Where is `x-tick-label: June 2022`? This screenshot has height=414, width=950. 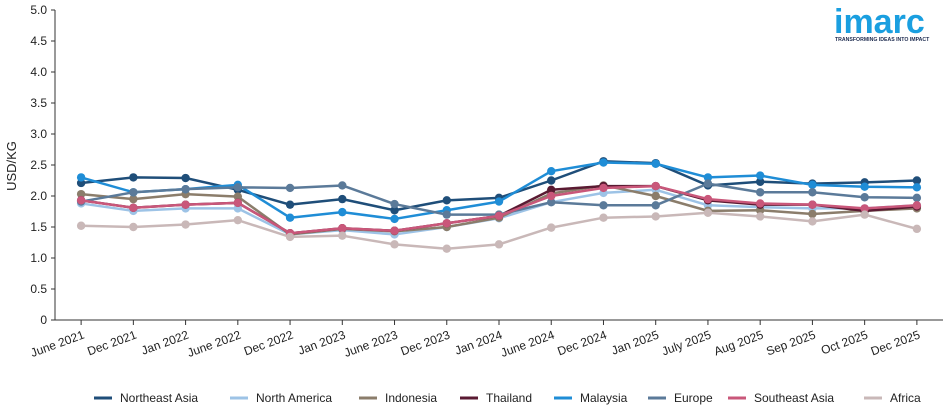 x-tick-label: June 2022 is located at coordinates (214, 344).